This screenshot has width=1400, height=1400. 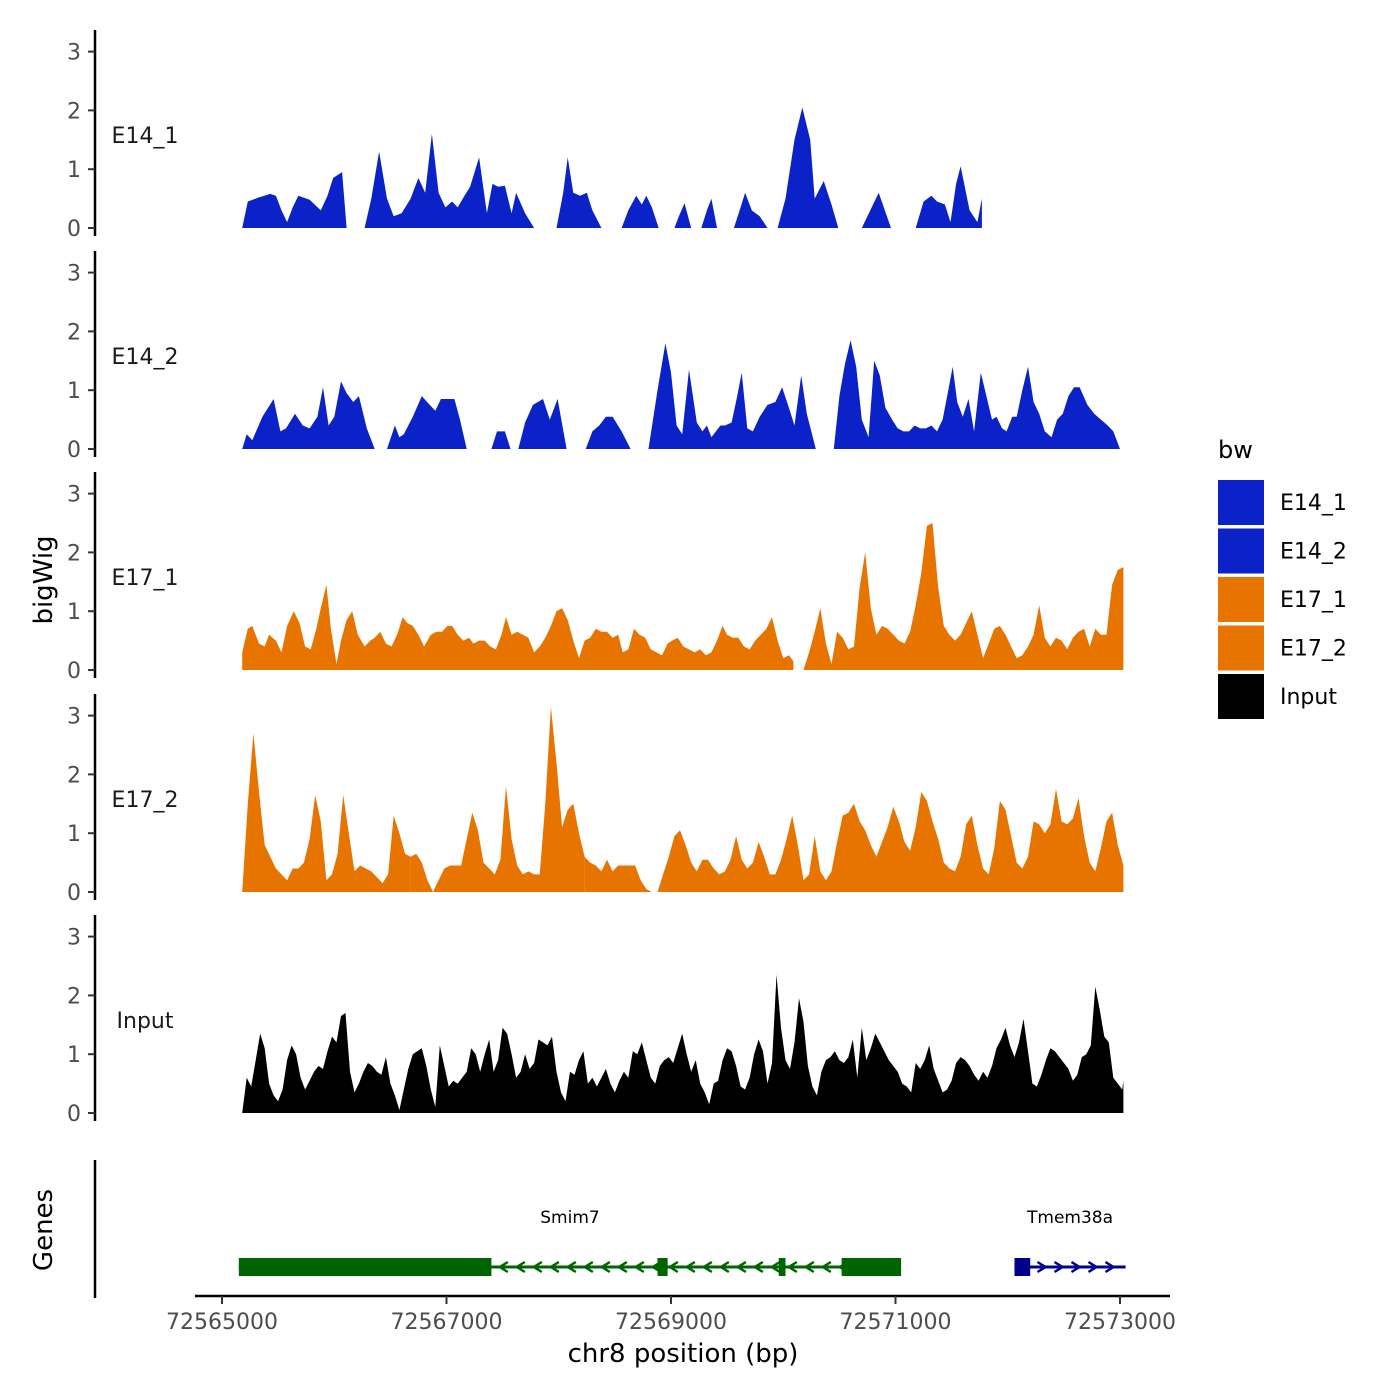 What do you see at coordinates (74, 274) in the screenshot?
I see `y-tick-label-E14_2-3: 3` at bounding box center [74, 274].